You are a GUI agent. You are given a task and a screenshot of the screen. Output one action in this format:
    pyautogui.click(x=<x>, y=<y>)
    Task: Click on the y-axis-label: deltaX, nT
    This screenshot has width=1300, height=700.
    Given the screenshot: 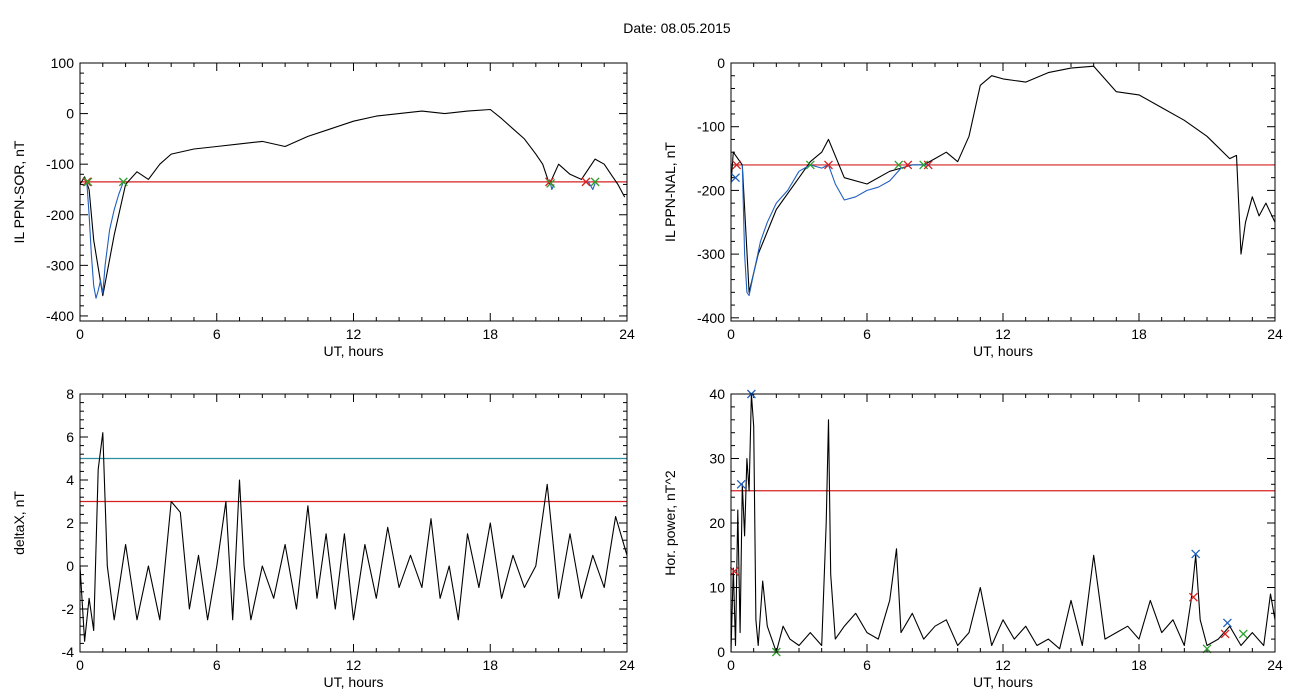 What is the action you would take?
    pyautogui.click(x=19, y=523)
    